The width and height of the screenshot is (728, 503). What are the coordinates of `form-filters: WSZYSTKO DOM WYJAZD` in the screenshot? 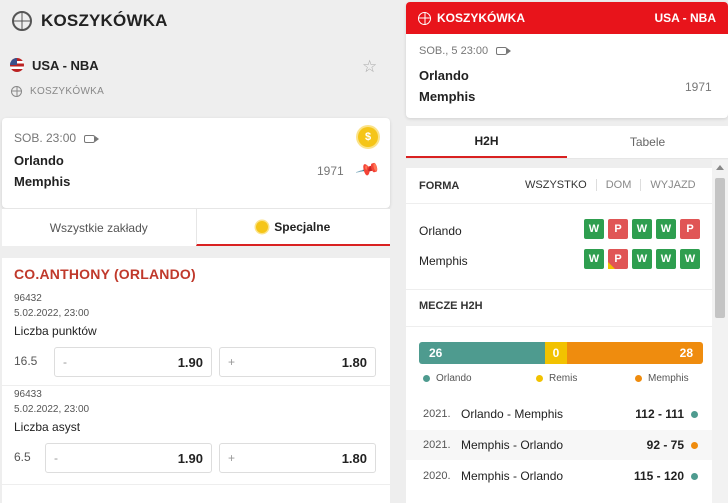 It's located at (610, 185).